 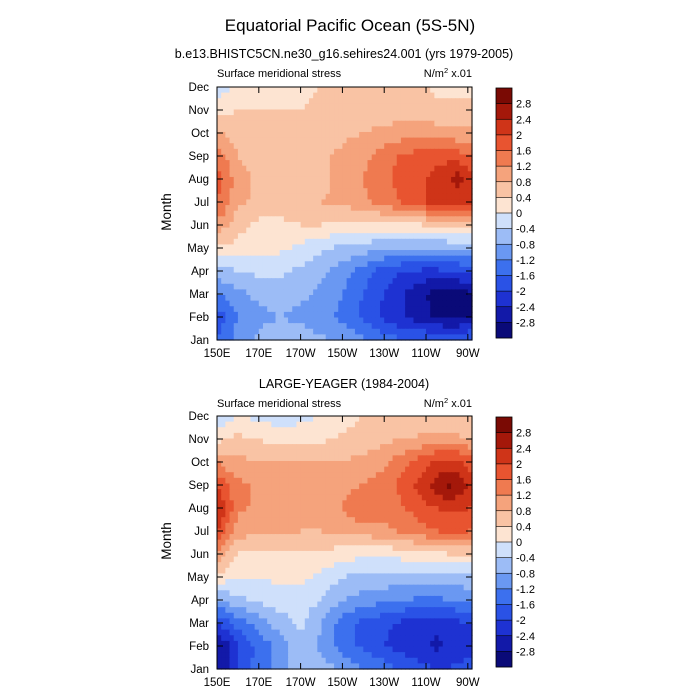 I want to click on figure-title: Equatorial Pacific Ocean (5S-5N), so click(x=350, y=25).